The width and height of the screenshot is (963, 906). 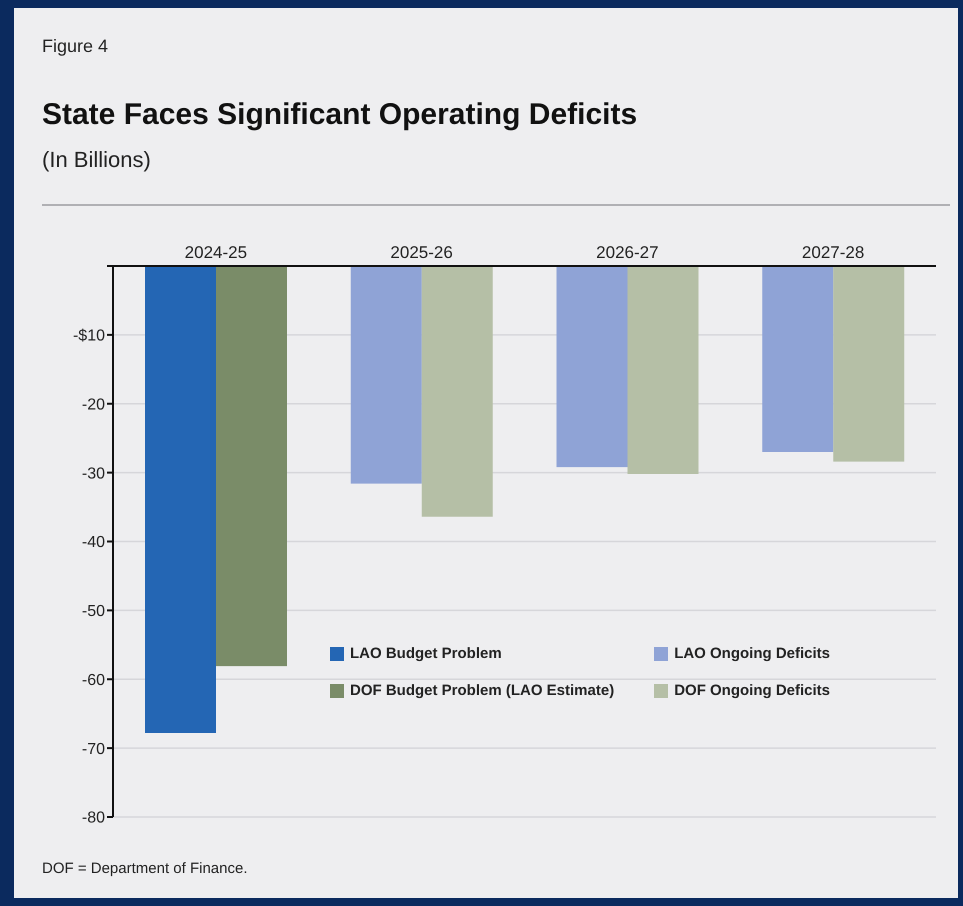 I want to click on y-tick-label: -30, so click(x=94, y=473).